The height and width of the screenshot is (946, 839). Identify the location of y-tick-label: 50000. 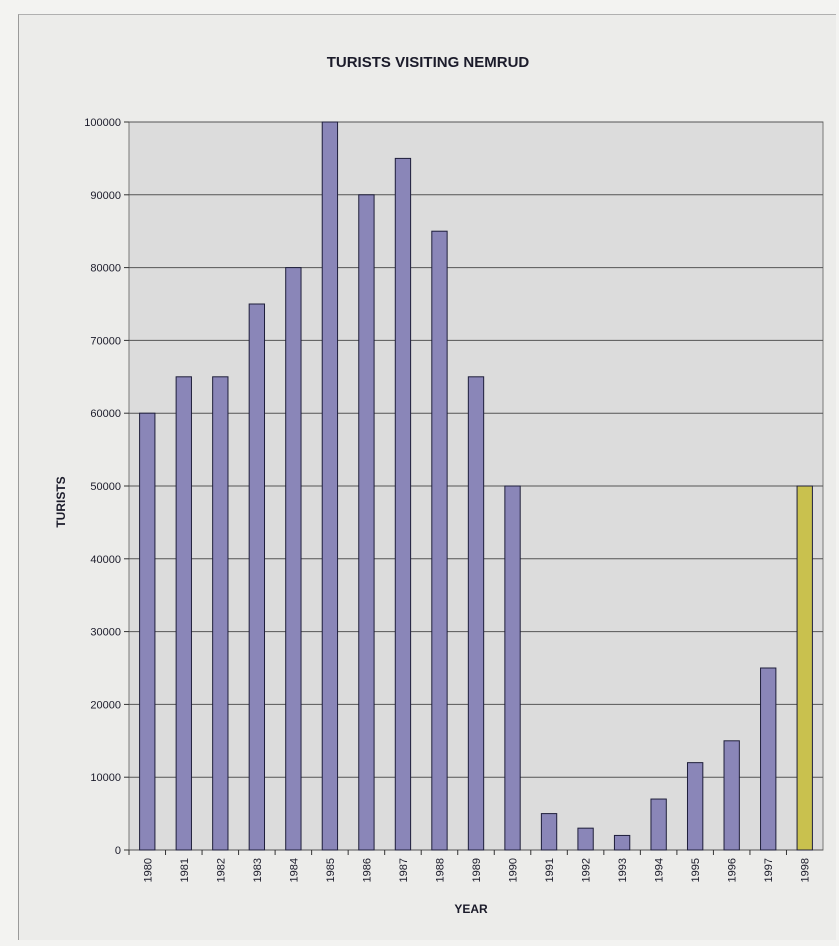
(105, 487).